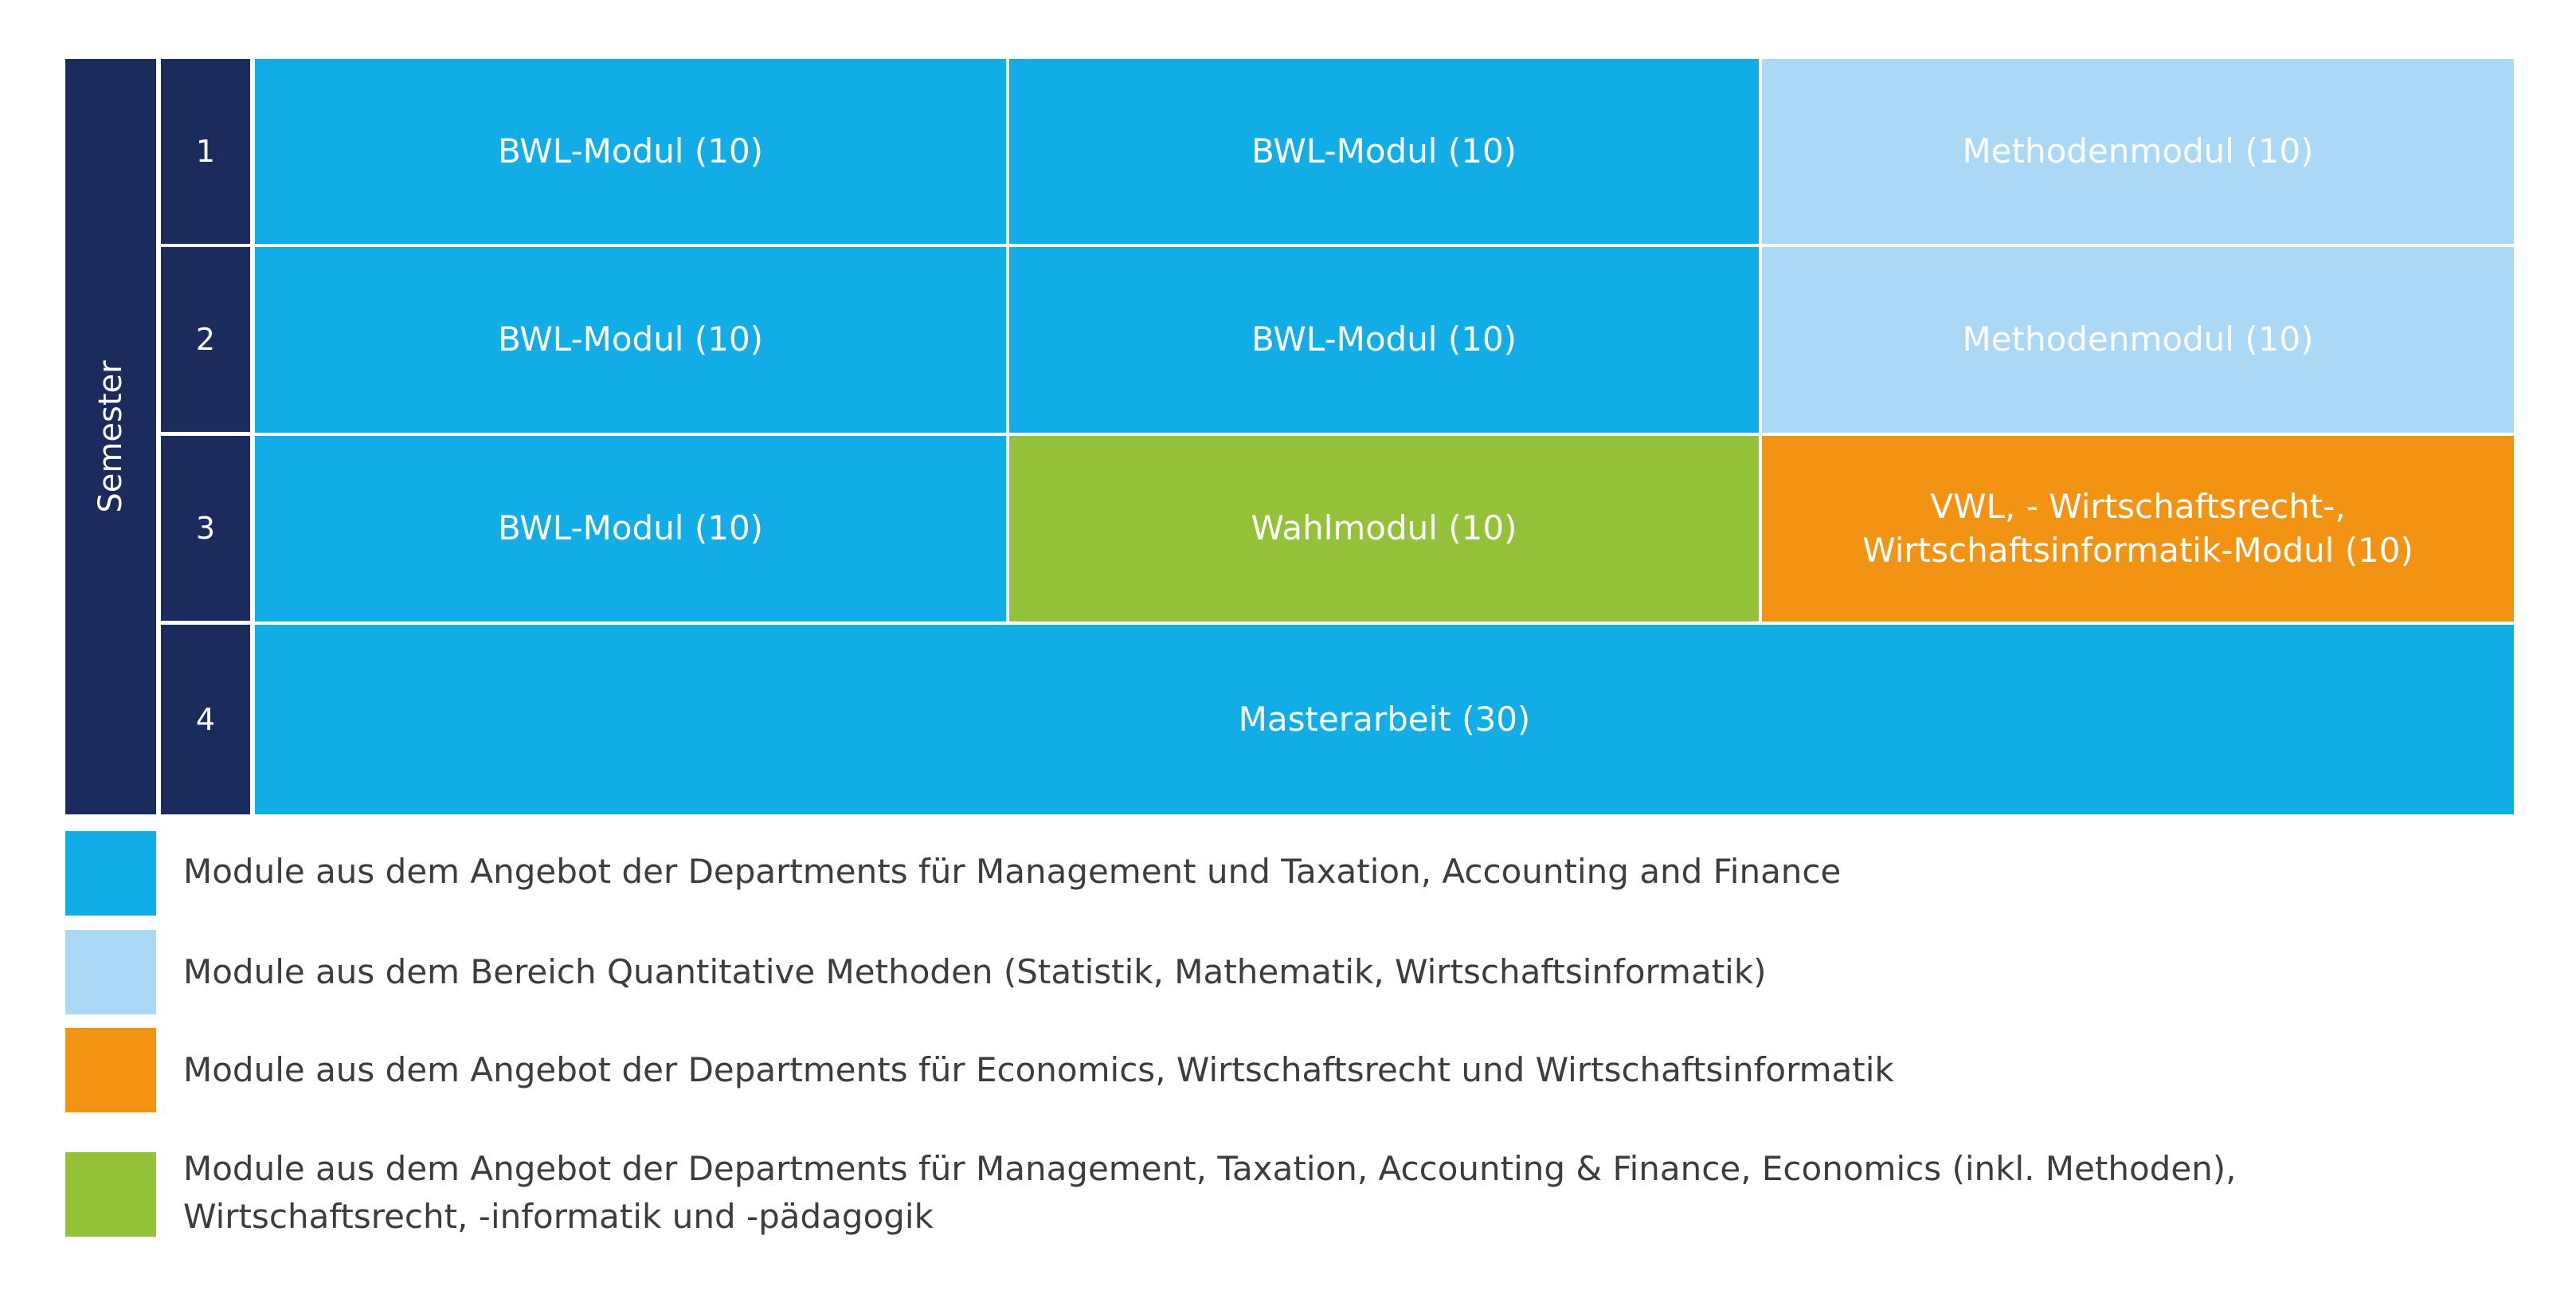 The image size is (2576, 1310). I want to click on module-cell-s1-c1: BWL-Modul (10), so click(630, 151).